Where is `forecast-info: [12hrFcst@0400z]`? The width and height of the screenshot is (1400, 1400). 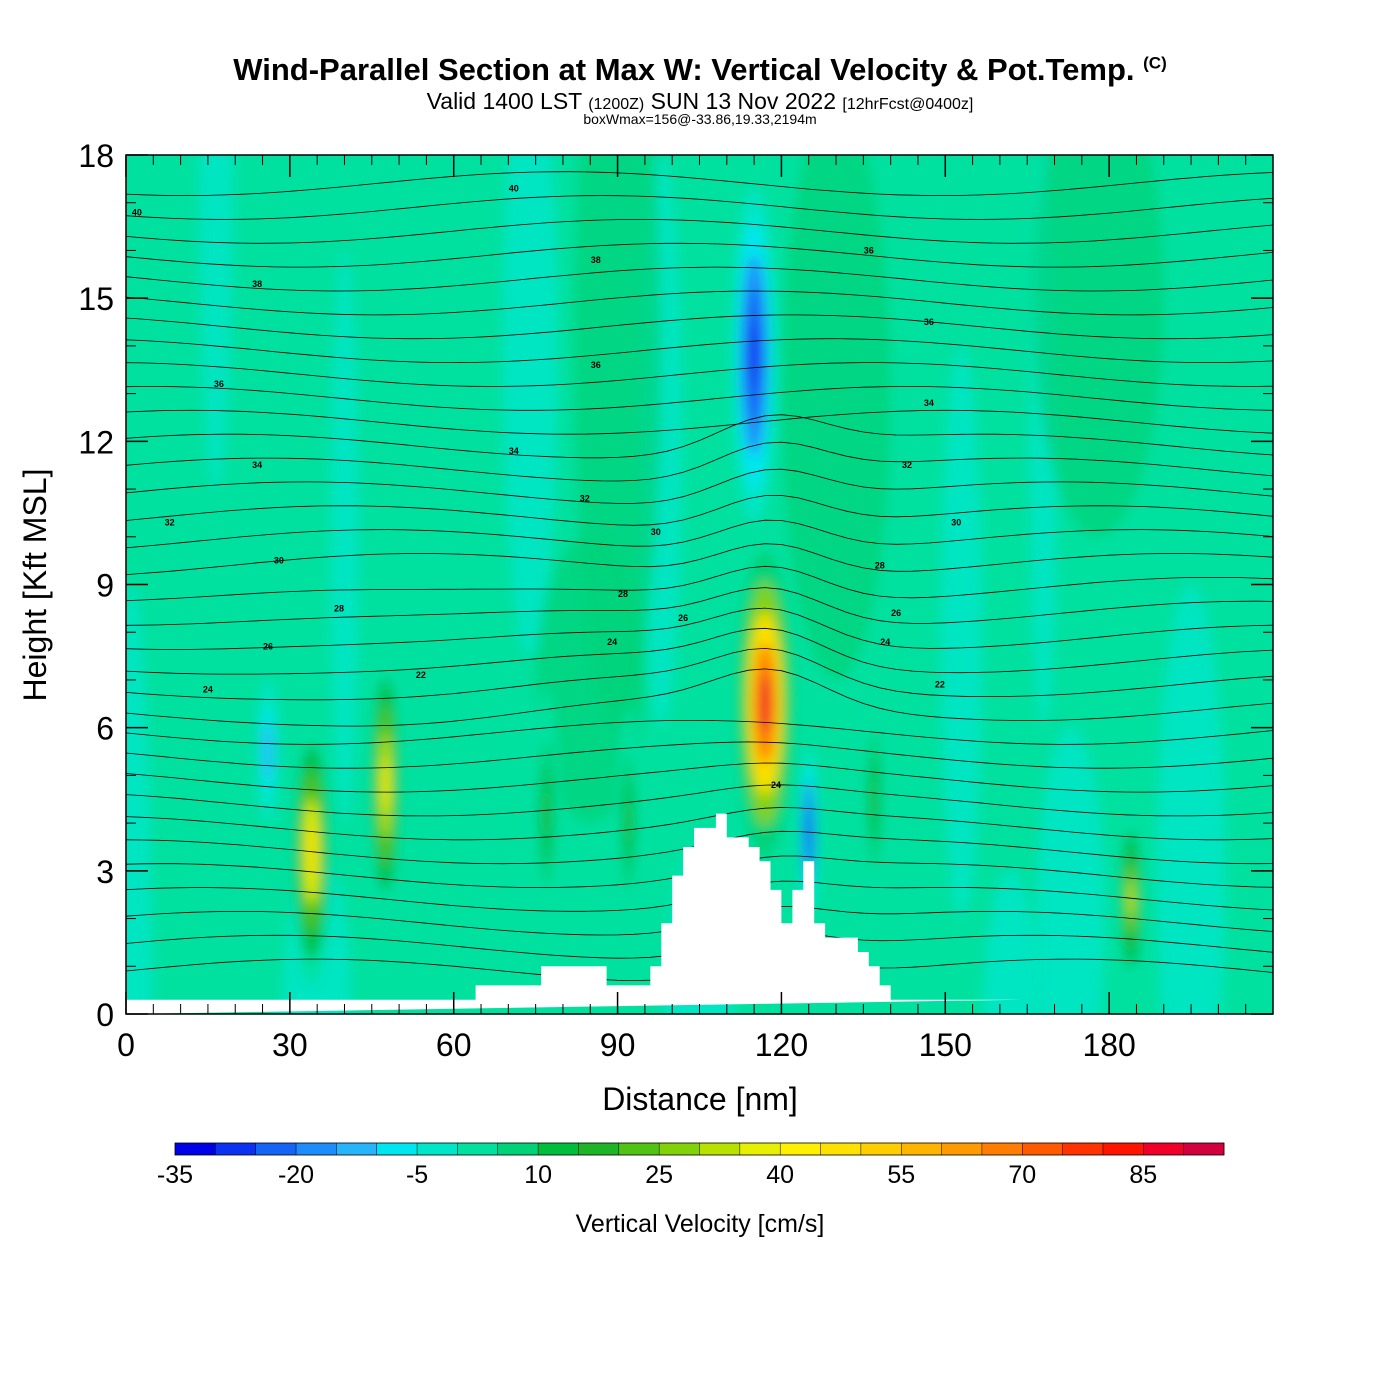
forecast-info: [12hrFcst@0400z] is located at coordinates (908, 104).